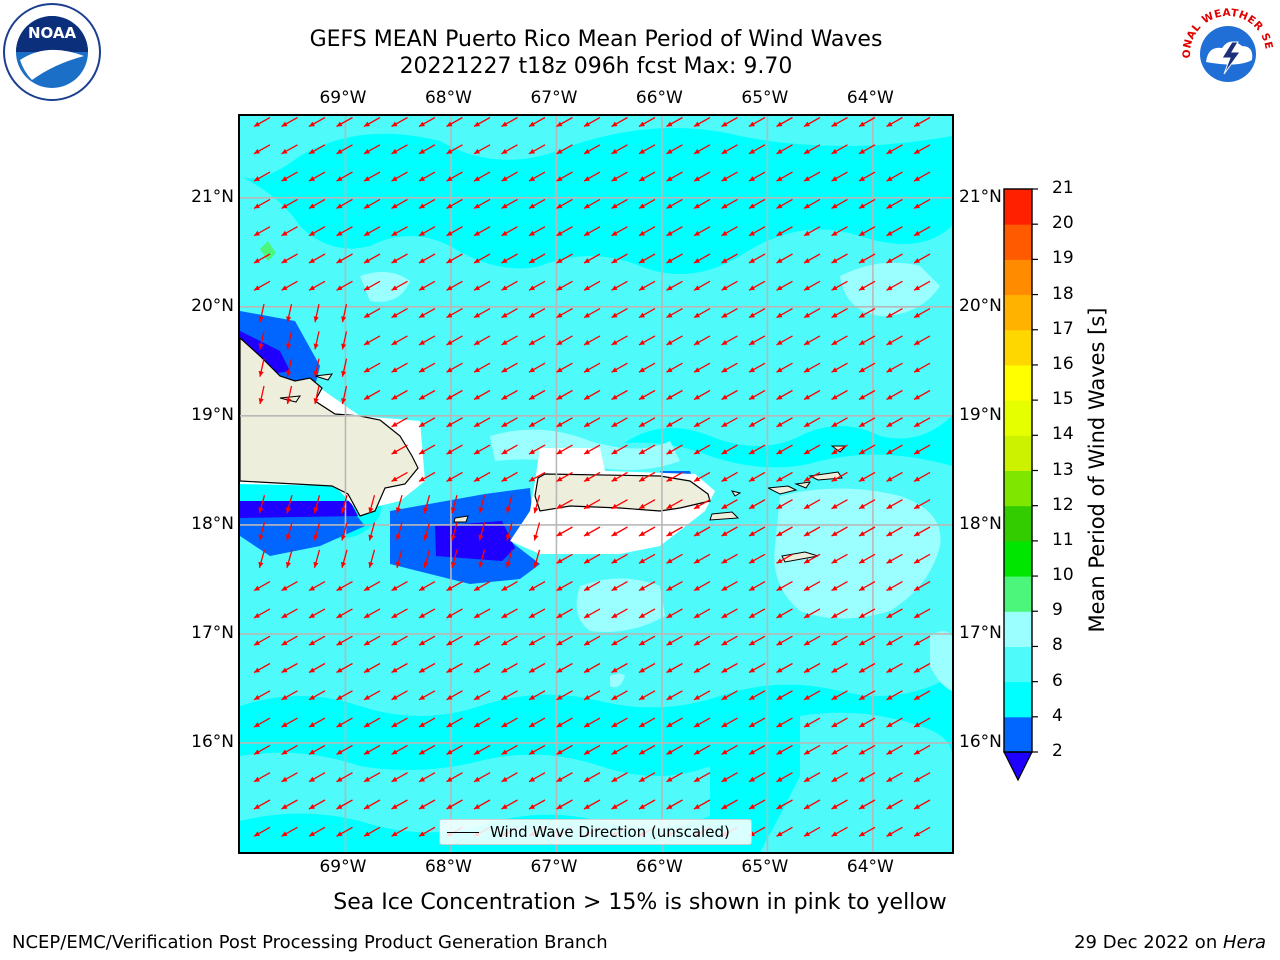  Describe the element at coordinates (448, 867) in the screenshot. I see `longitude-tick-label: 68°W` at that location.